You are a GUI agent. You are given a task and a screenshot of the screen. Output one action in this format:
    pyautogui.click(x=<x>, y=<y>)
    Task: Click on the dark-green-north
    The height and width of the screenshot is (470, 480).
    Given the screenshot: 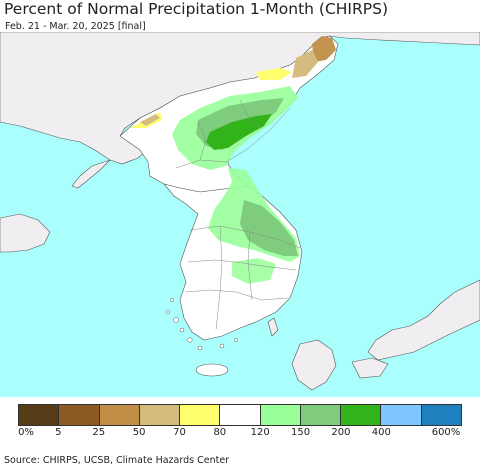 What is the action you would take?
    pyautogui.click(x=239, y=132)
    